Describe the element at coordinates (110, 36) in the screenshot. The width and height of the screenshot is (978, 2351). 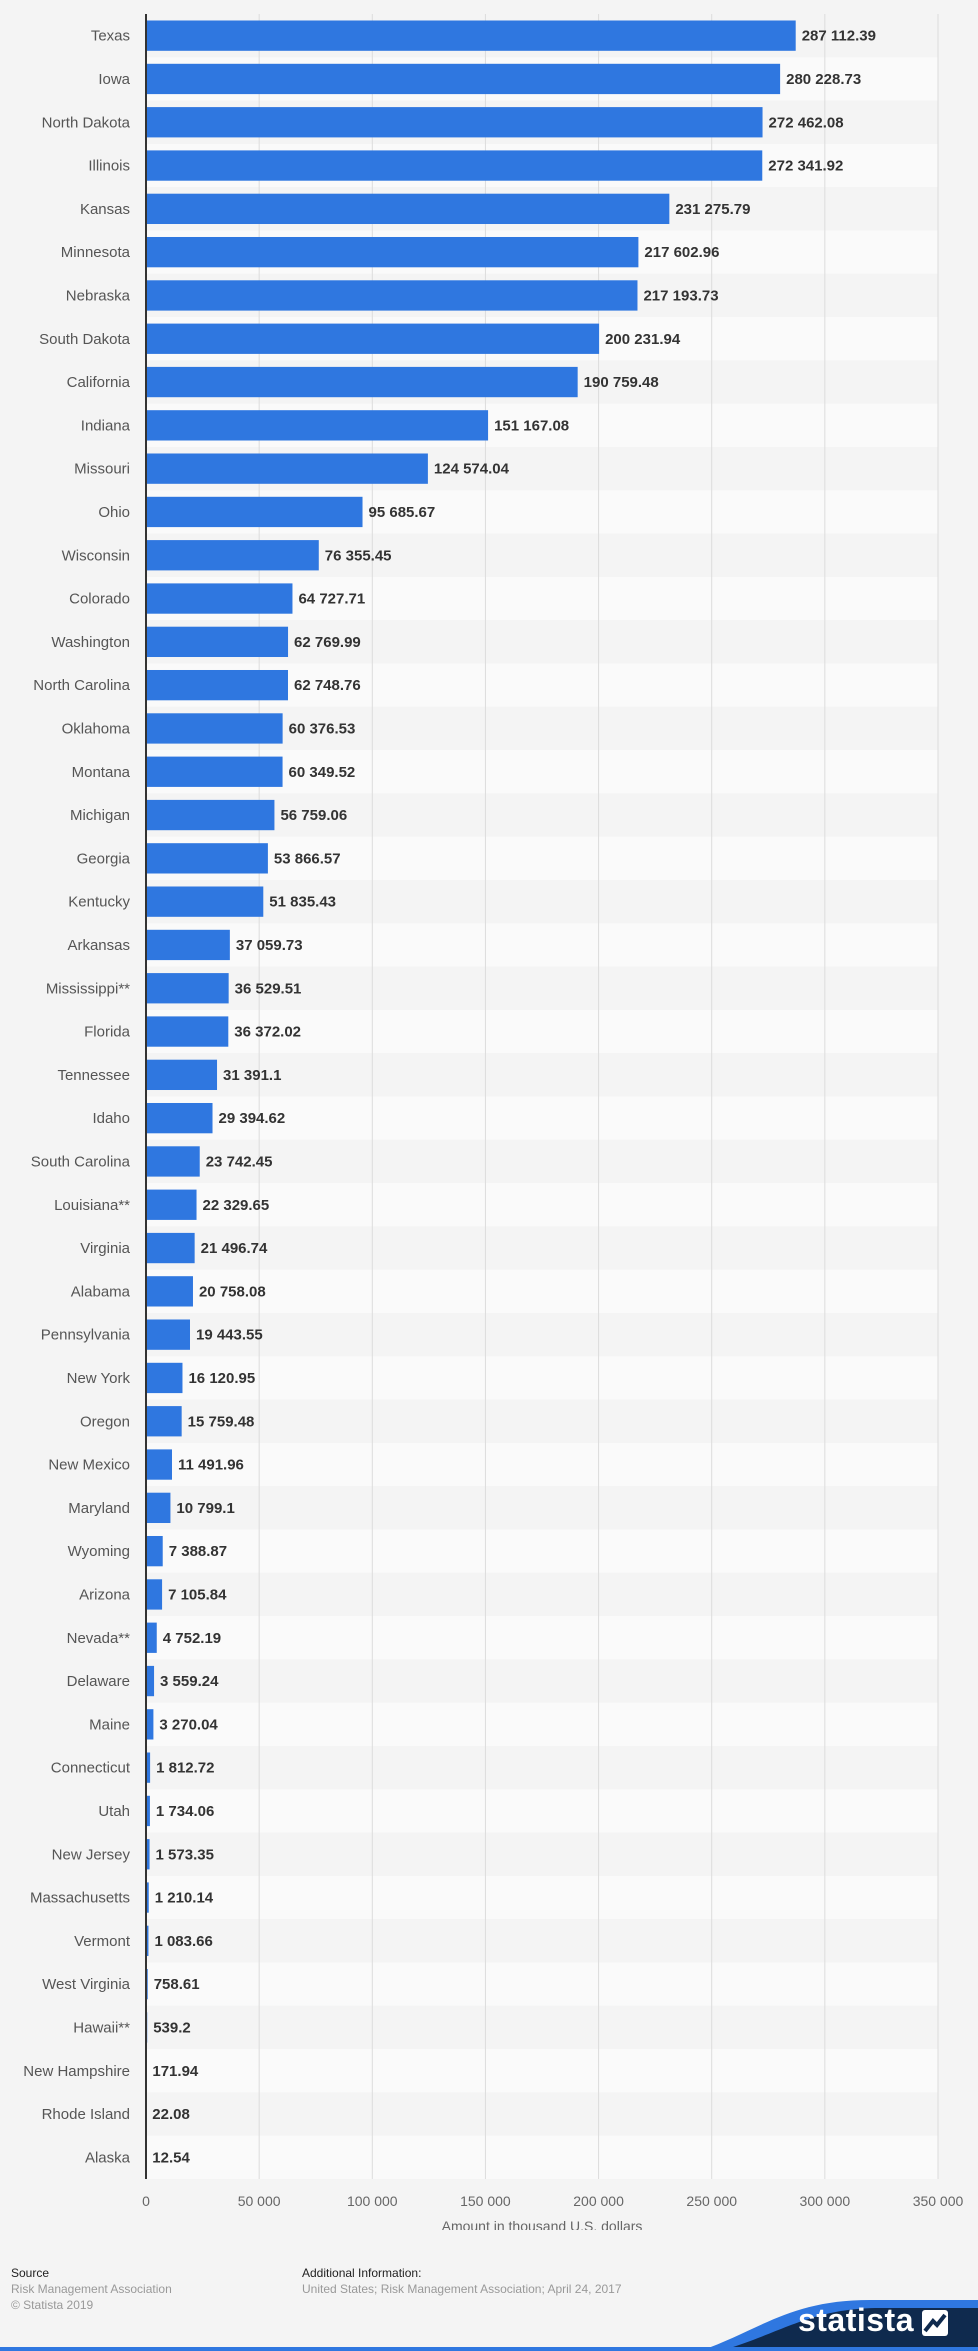
I see `category-label: Texas` at that location.